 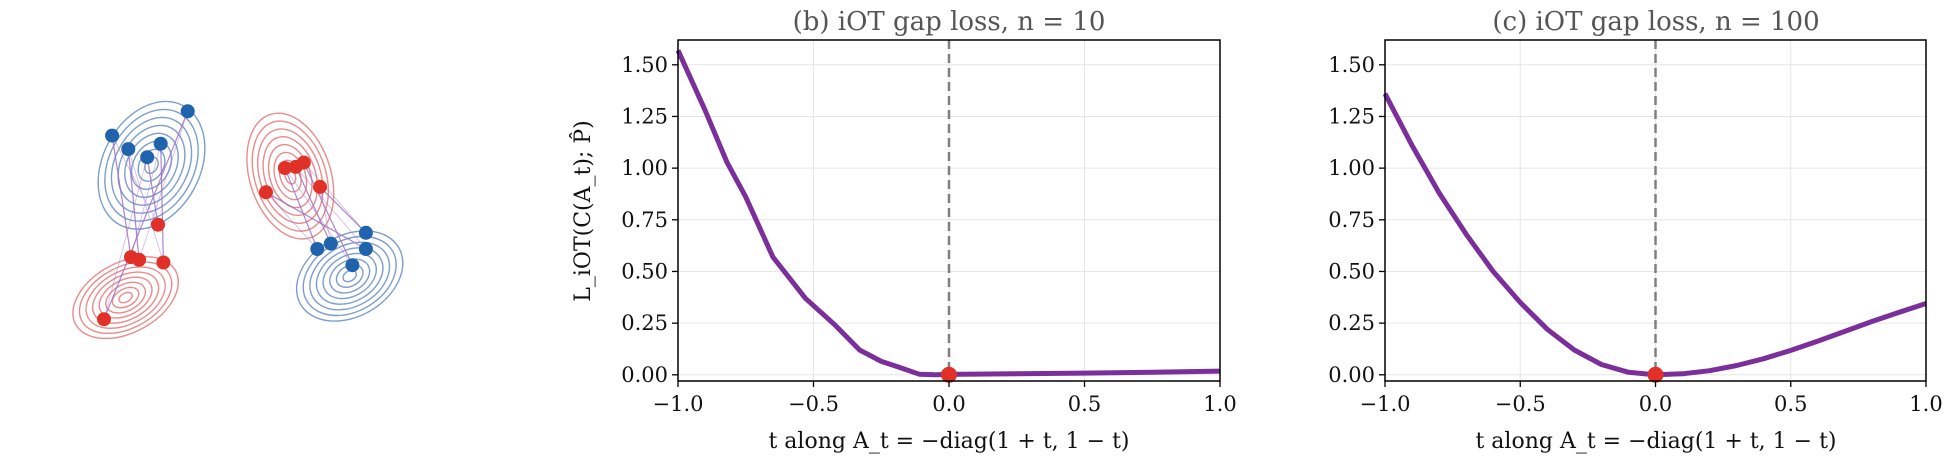 What do you see at coordinates (949, 374) in the screenshot?
I see `panel-b-marker` at bounding box center [949, 374].